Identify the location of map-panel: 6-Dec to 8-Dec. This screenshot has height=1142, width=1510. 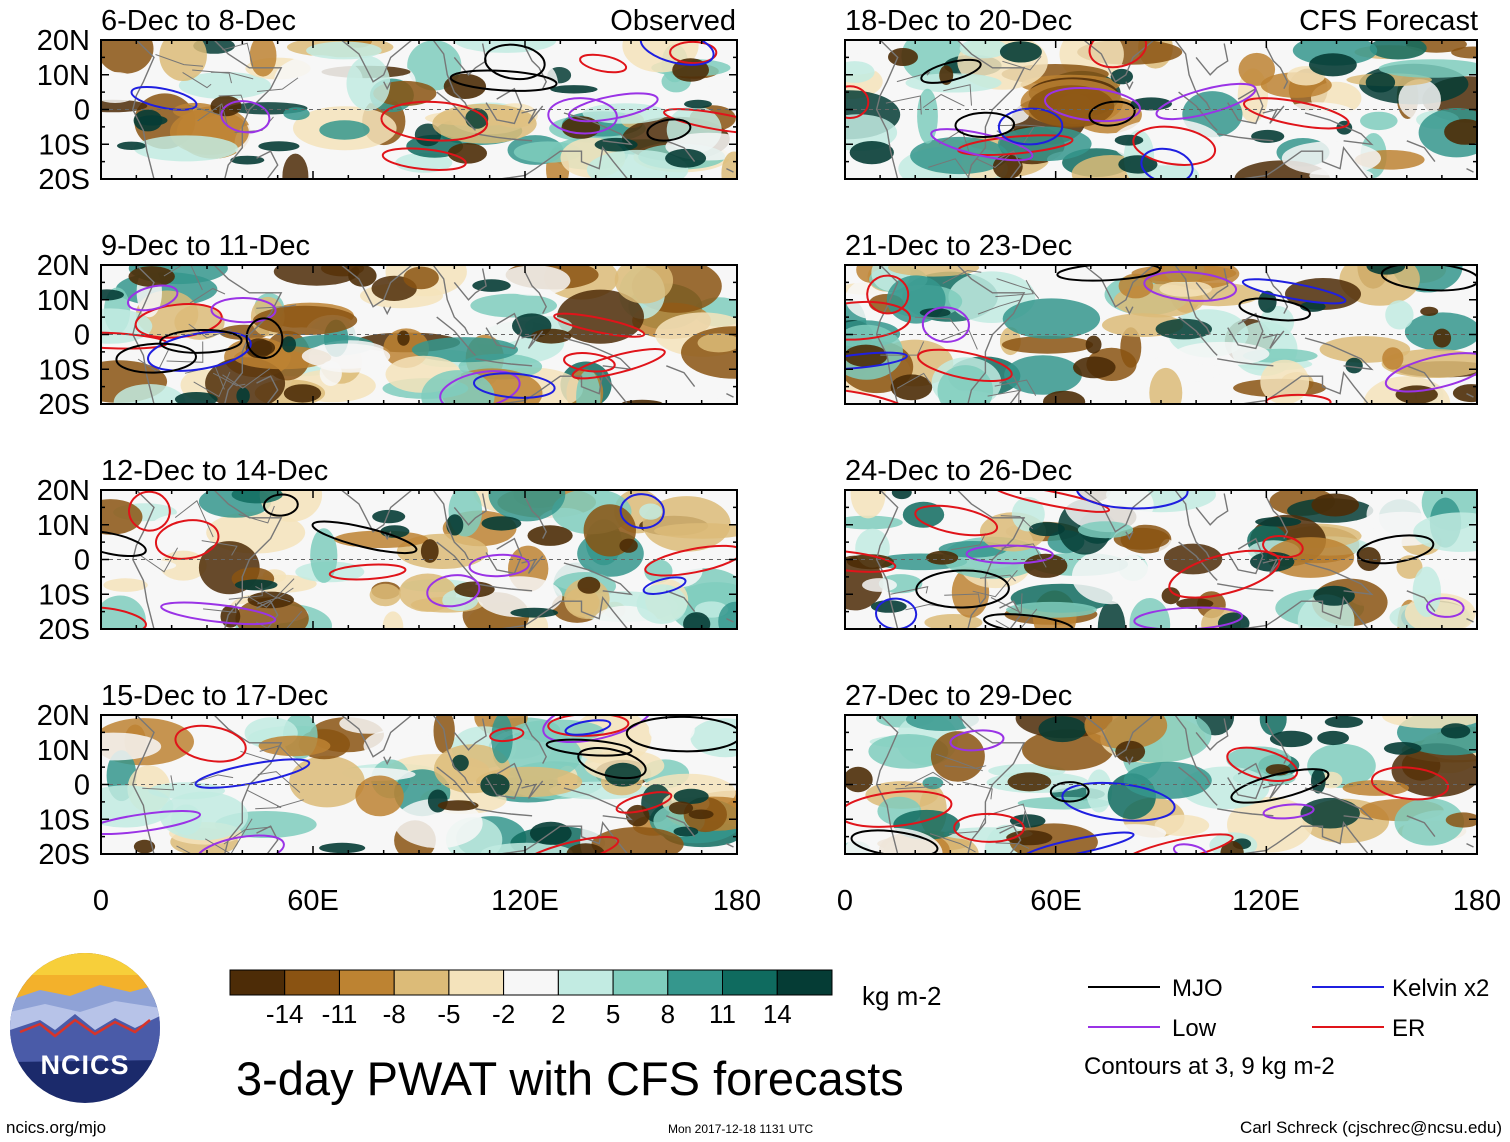
(419, 92).